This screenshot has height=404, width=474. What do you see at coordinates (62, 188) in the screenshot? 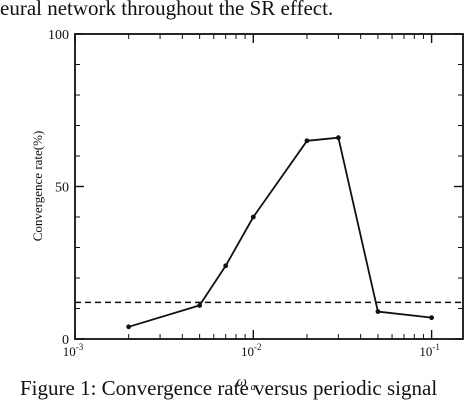
I see `y-tick-label: 50` at bounding box center [62, 188].